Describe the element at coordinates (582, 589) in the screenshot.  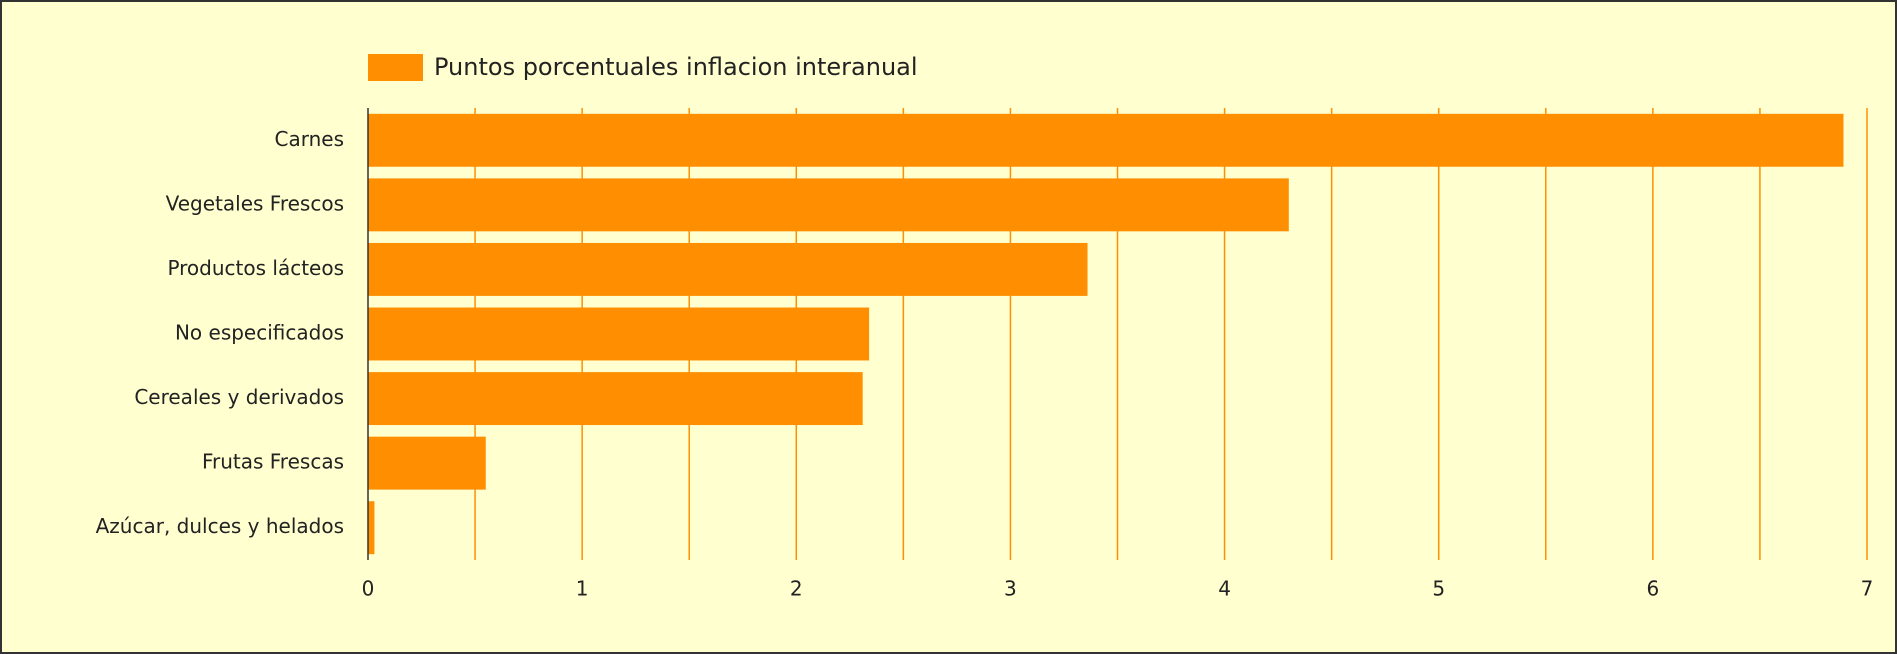
I see `x-tick-label: 1` at that location.